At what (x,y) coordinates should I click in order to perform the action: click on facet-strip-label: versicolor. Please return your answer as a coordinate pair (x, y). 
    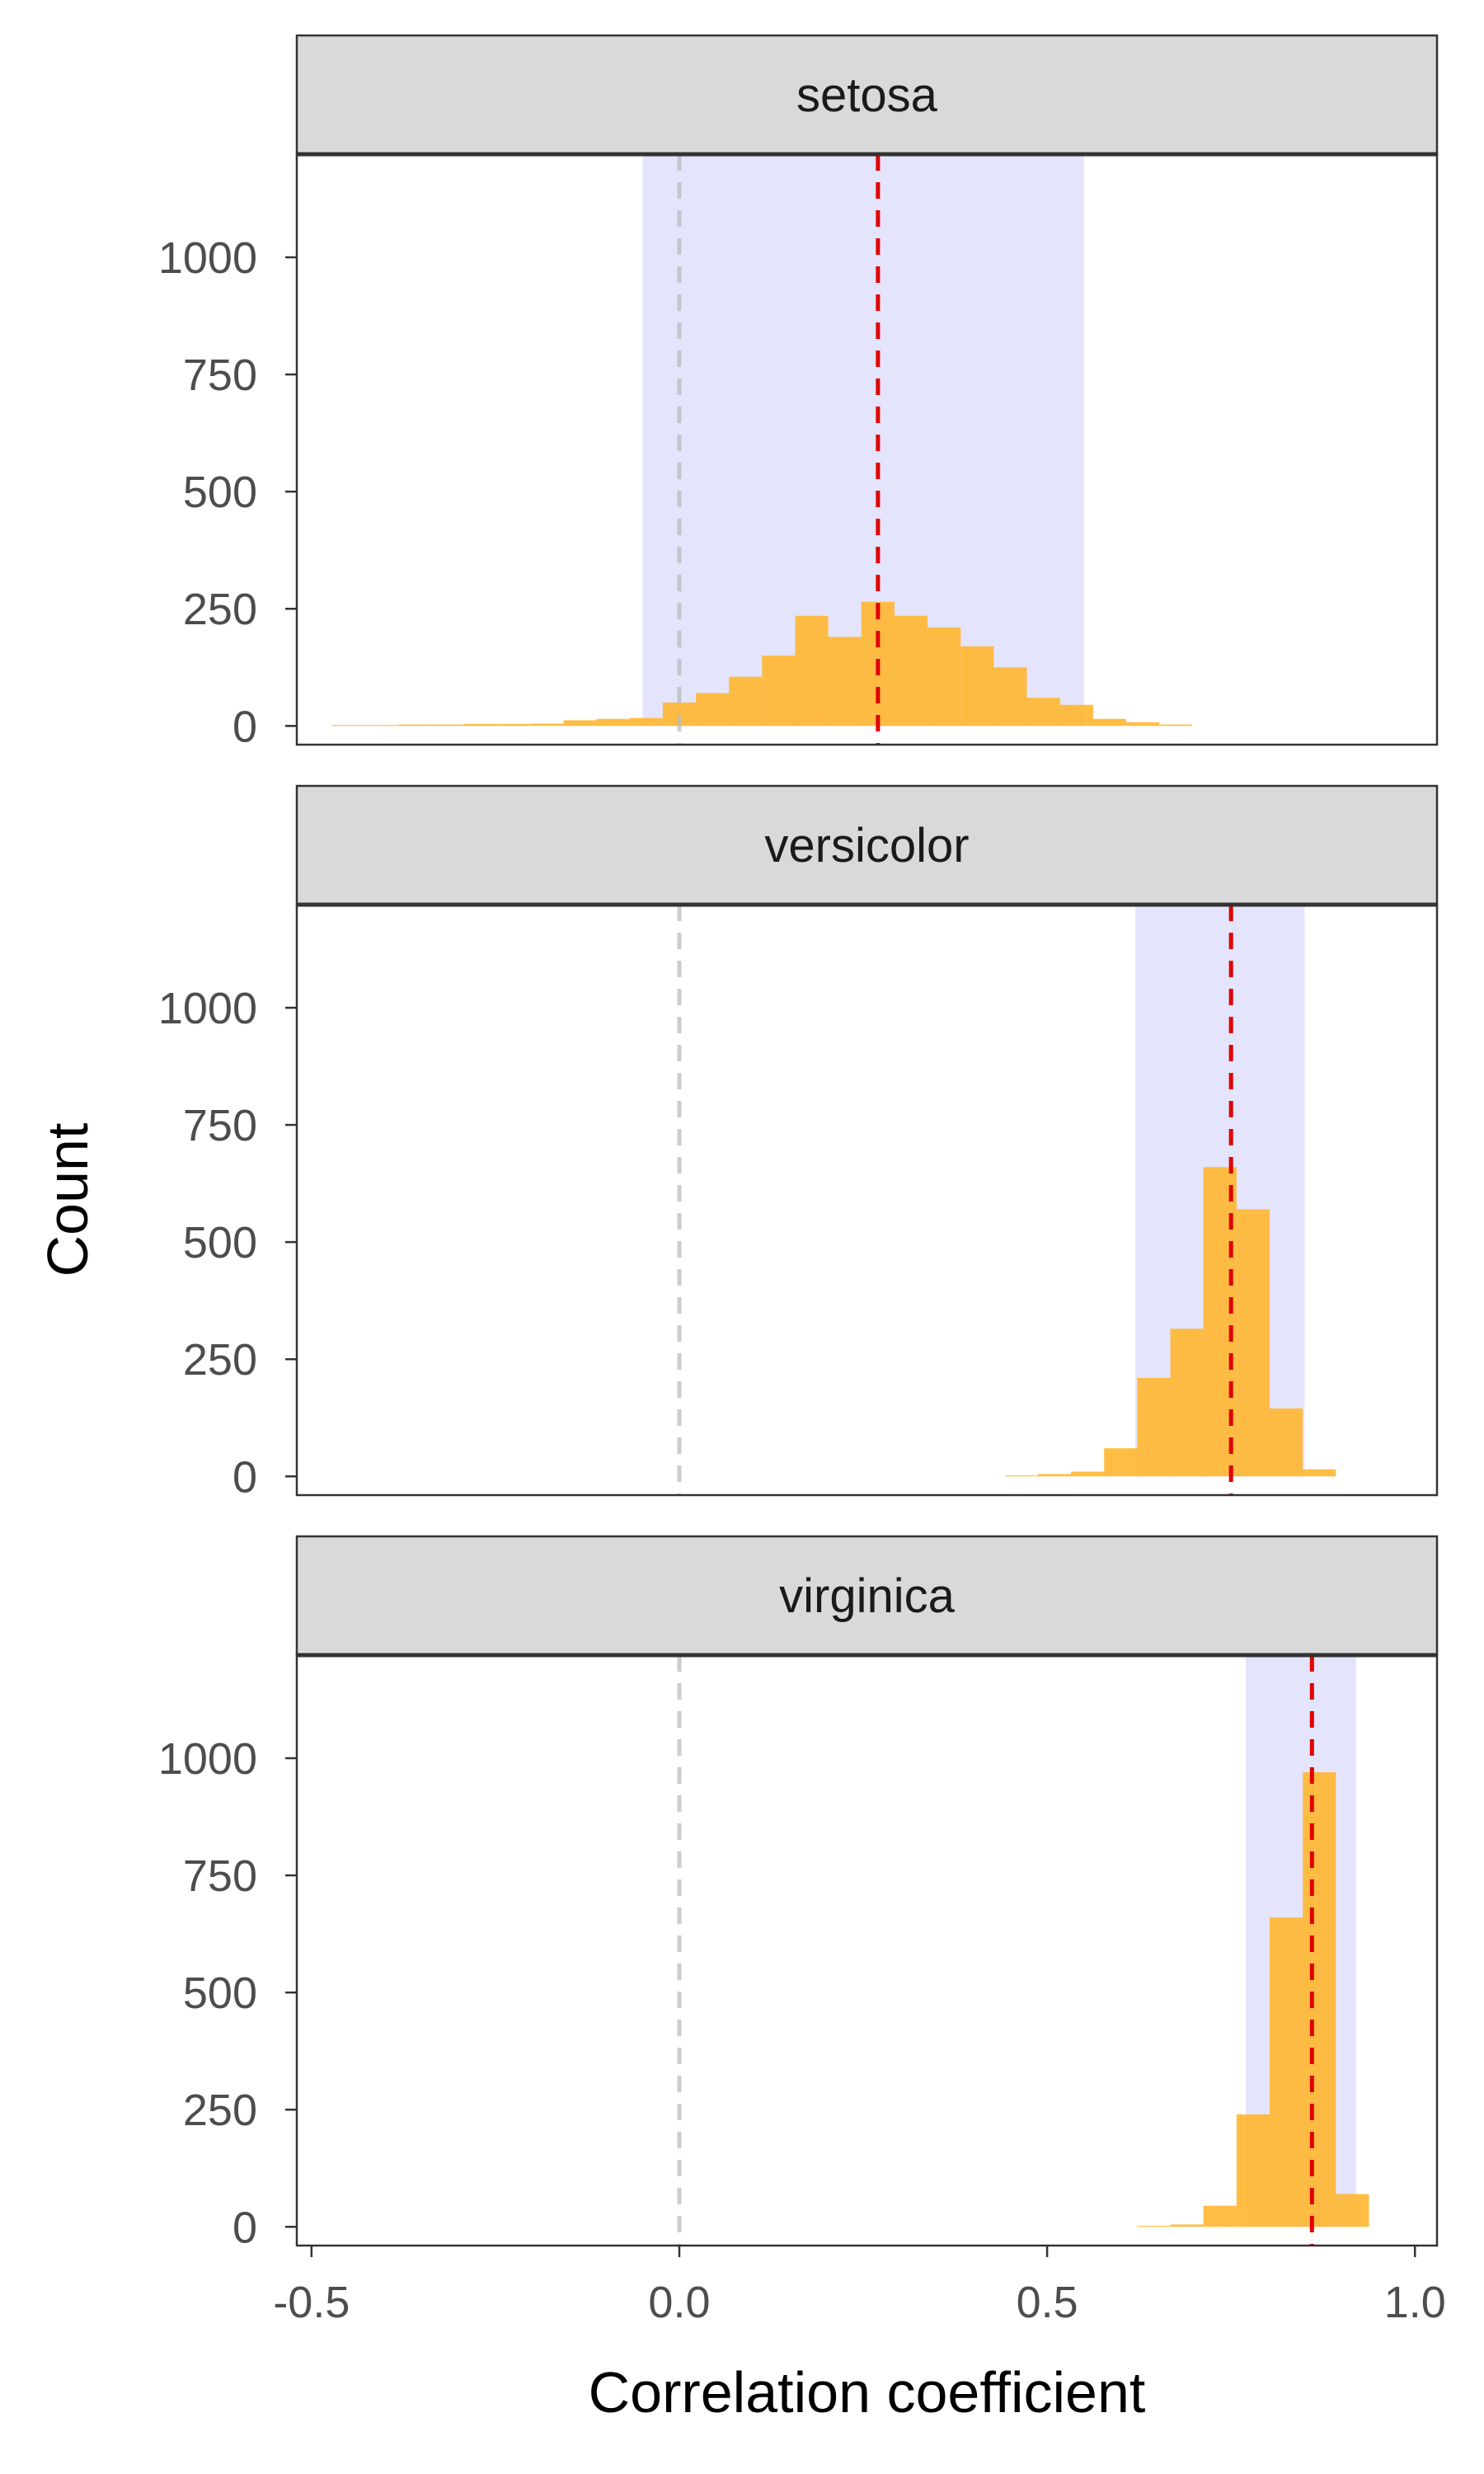
    Looking at the image, I should click on (866, 845).